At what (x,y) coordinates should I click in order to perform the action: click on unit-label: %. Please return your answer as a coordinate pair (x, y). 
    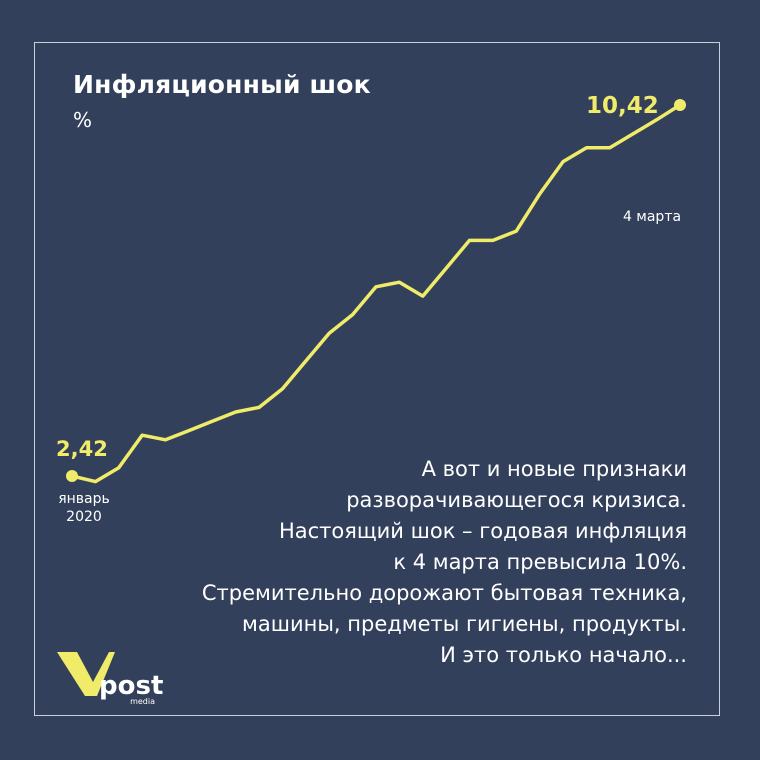
    Looking at the image, I should click on (83, 120).